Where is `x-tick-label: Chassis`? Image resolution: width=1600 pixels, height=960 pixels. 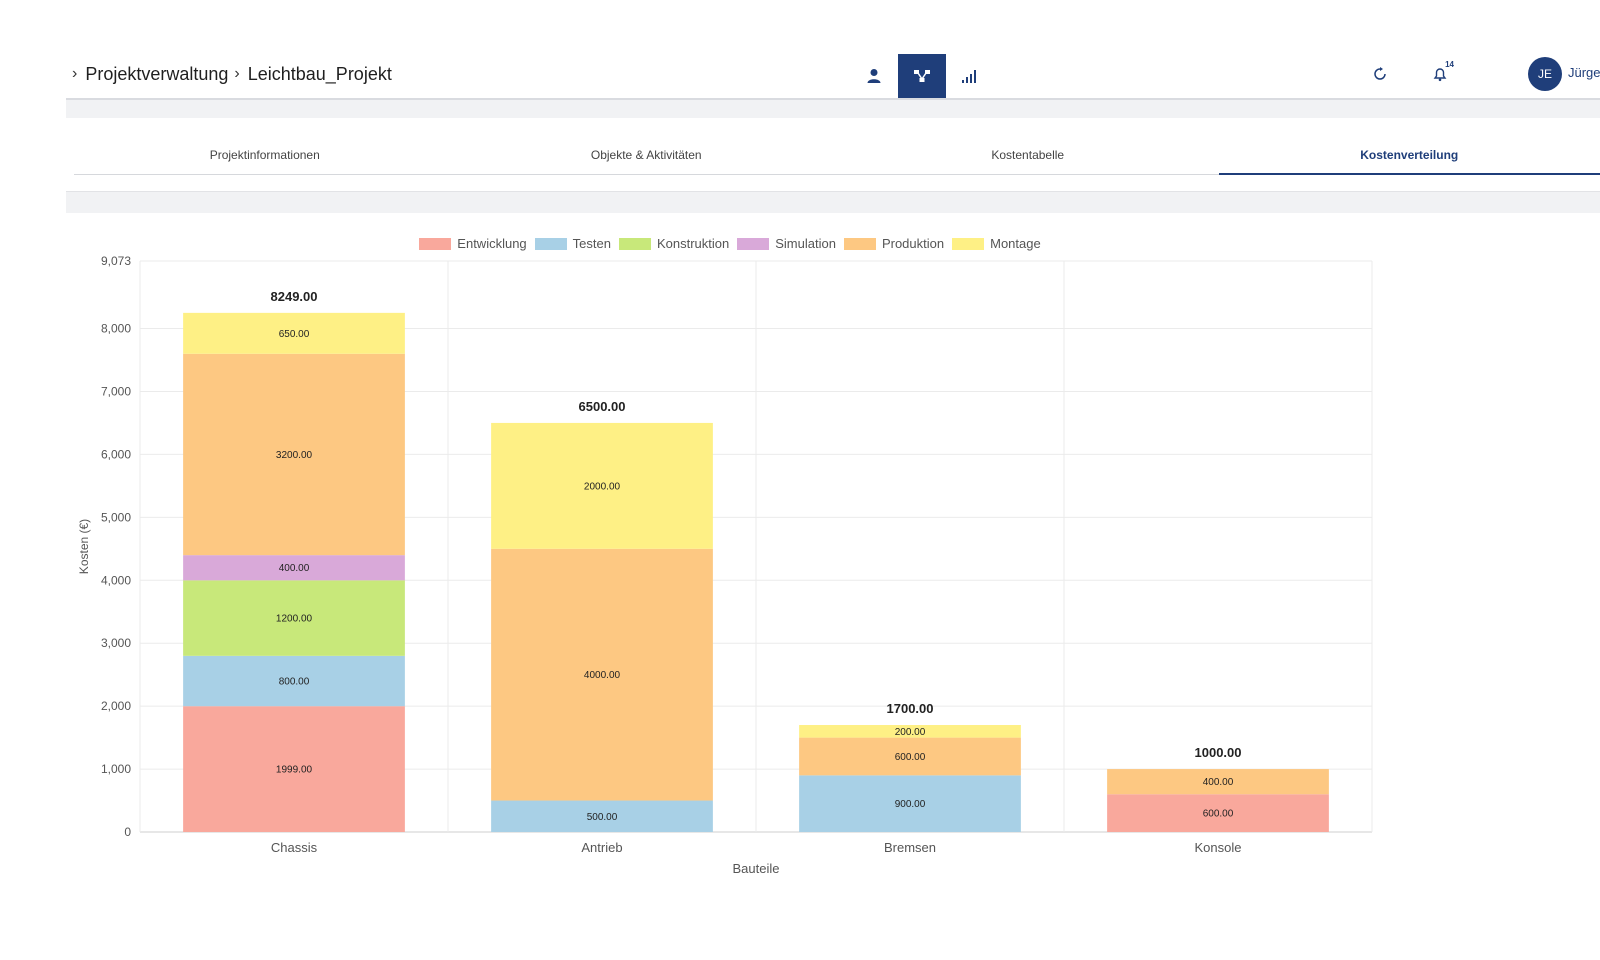 x-tick-label: Chassis is located at coordinates (294, 847).